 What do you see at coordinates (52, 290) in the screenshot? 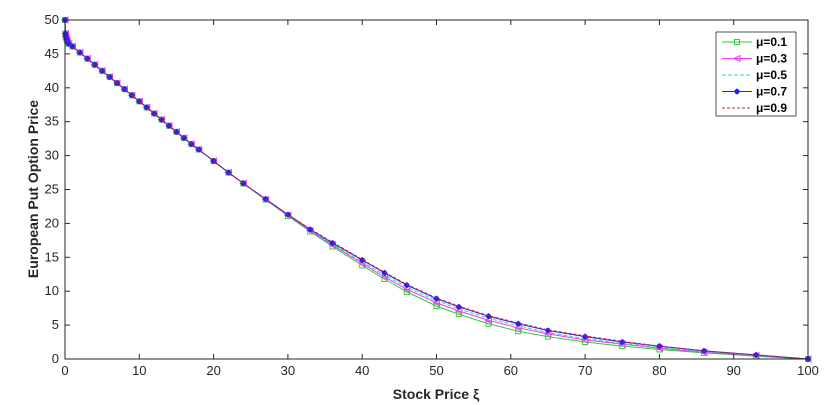
I see `y-tick-label: 10` at bounding box center [52, 290].